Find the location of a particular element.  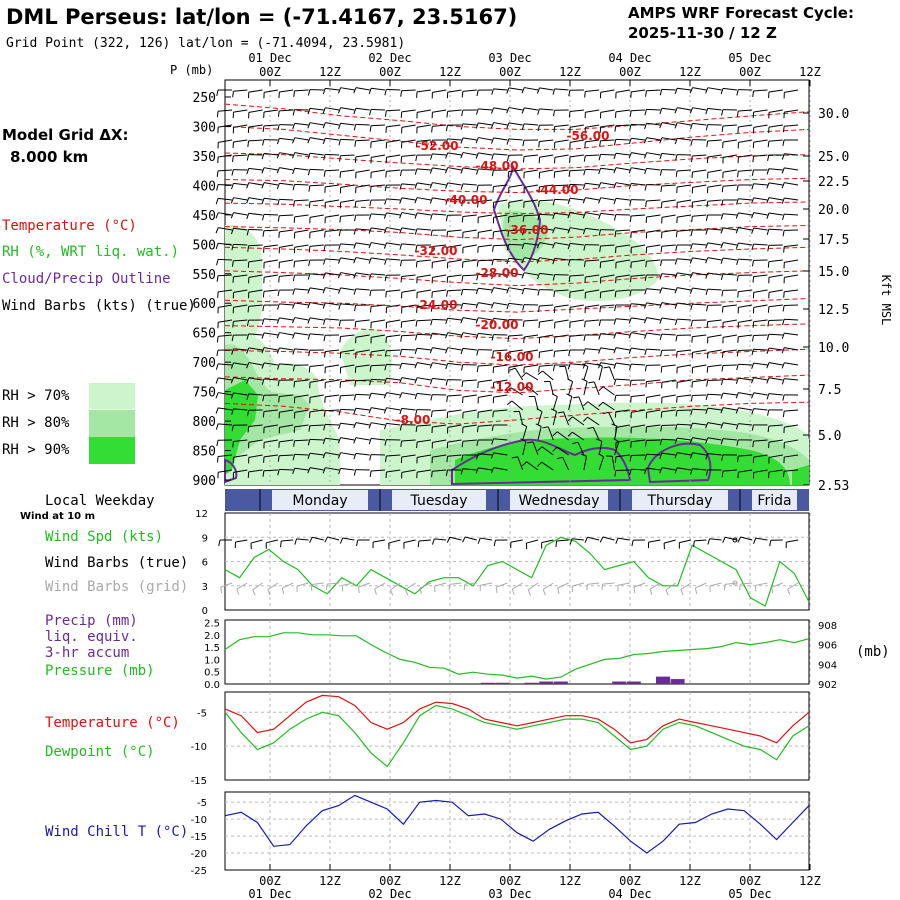

legend-cloud: Cloud/Precip Outline is located at coordinates (86, 279).